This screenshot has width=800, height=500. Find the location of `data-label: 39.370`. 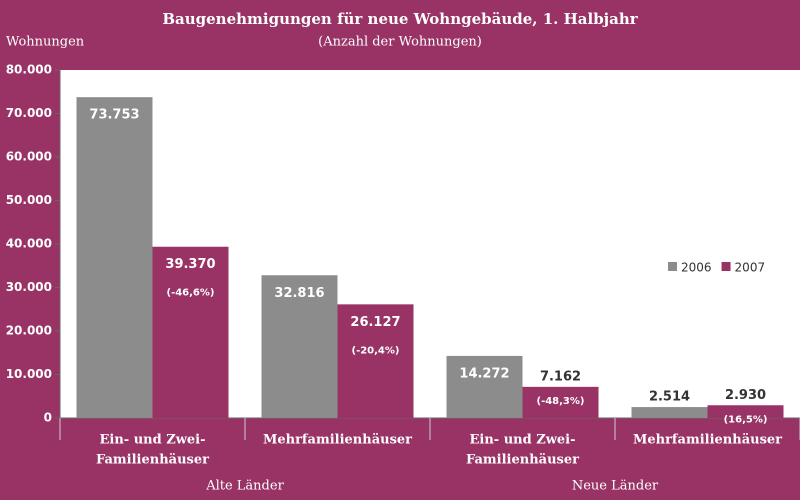

data-label: 39.370 is located at coordinates (190, 264).